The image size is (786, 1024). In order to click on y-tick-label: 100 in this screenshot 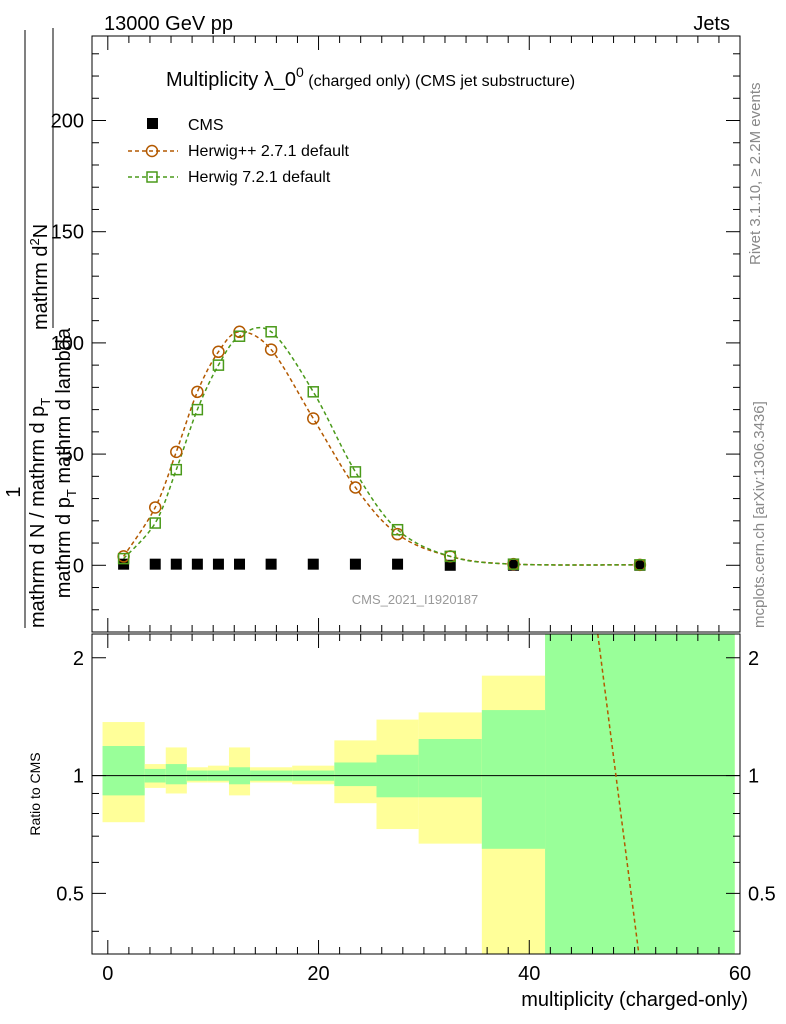, I will do `click(67, 344)`.